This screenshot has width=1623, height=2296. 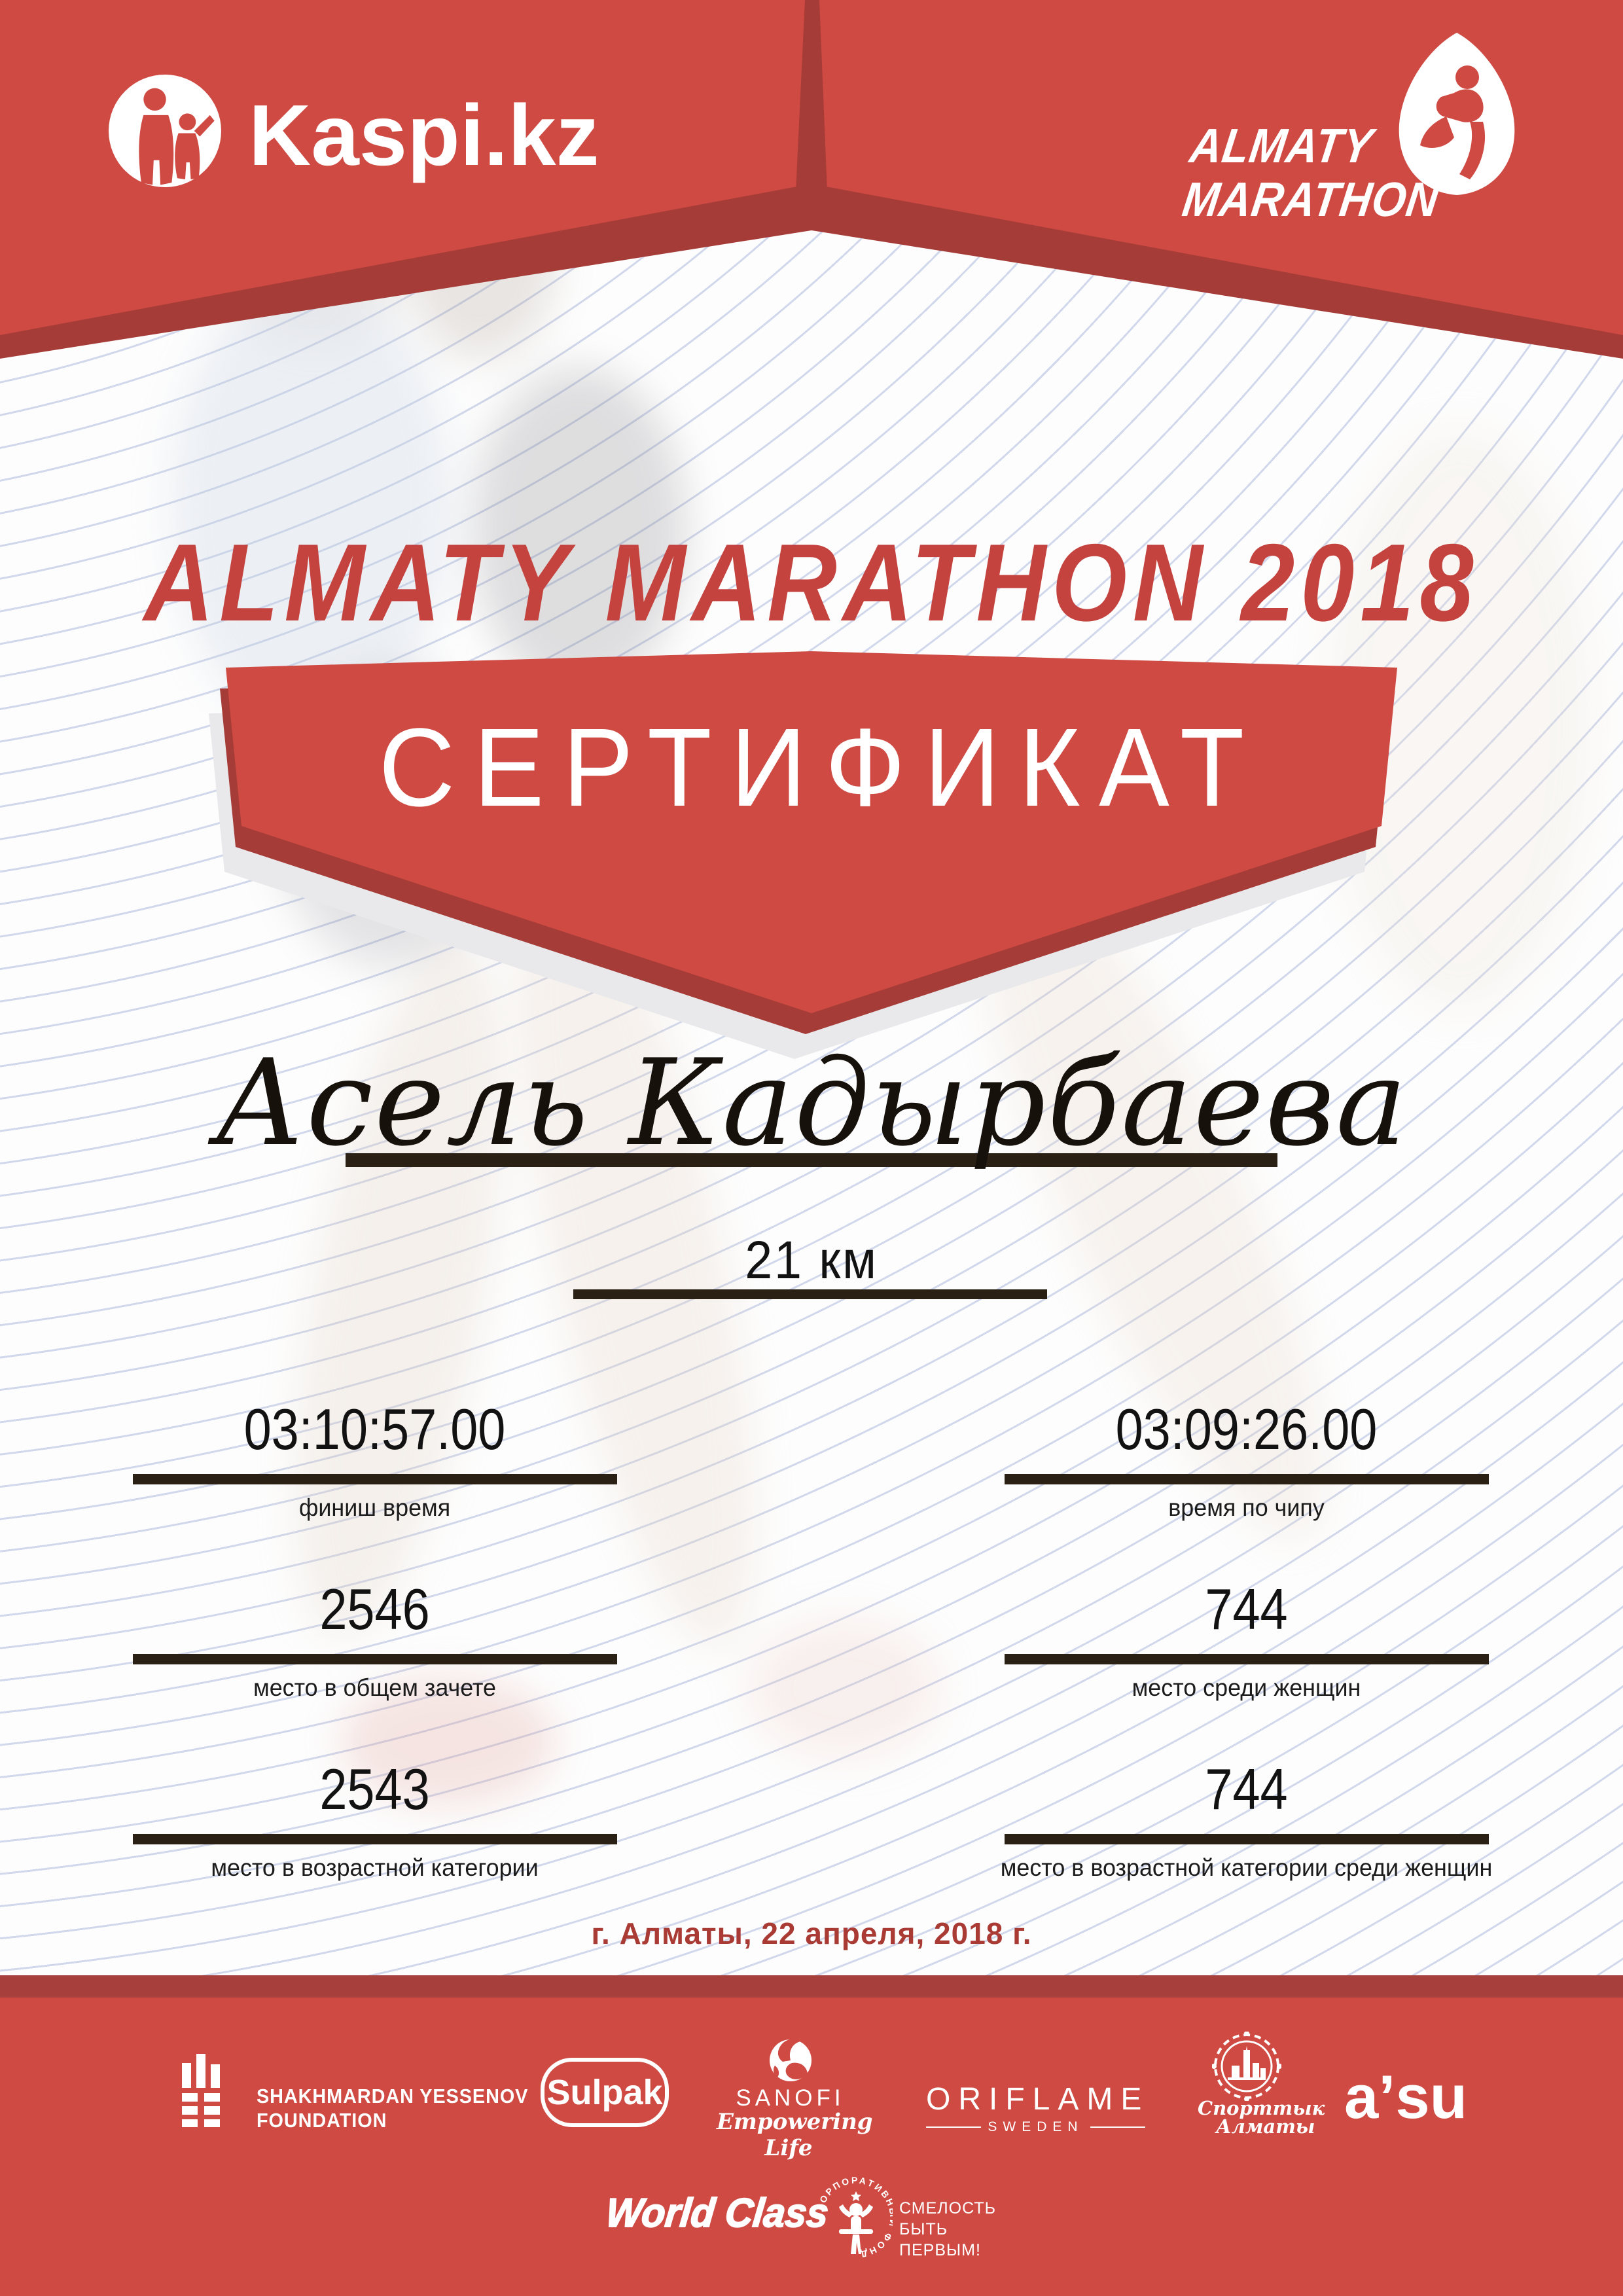 What do you see at coordinates (820, 768) in the screenshot?
I see `badge-title: СЕРТИФИКАТ` at bounding box center [820, 768].